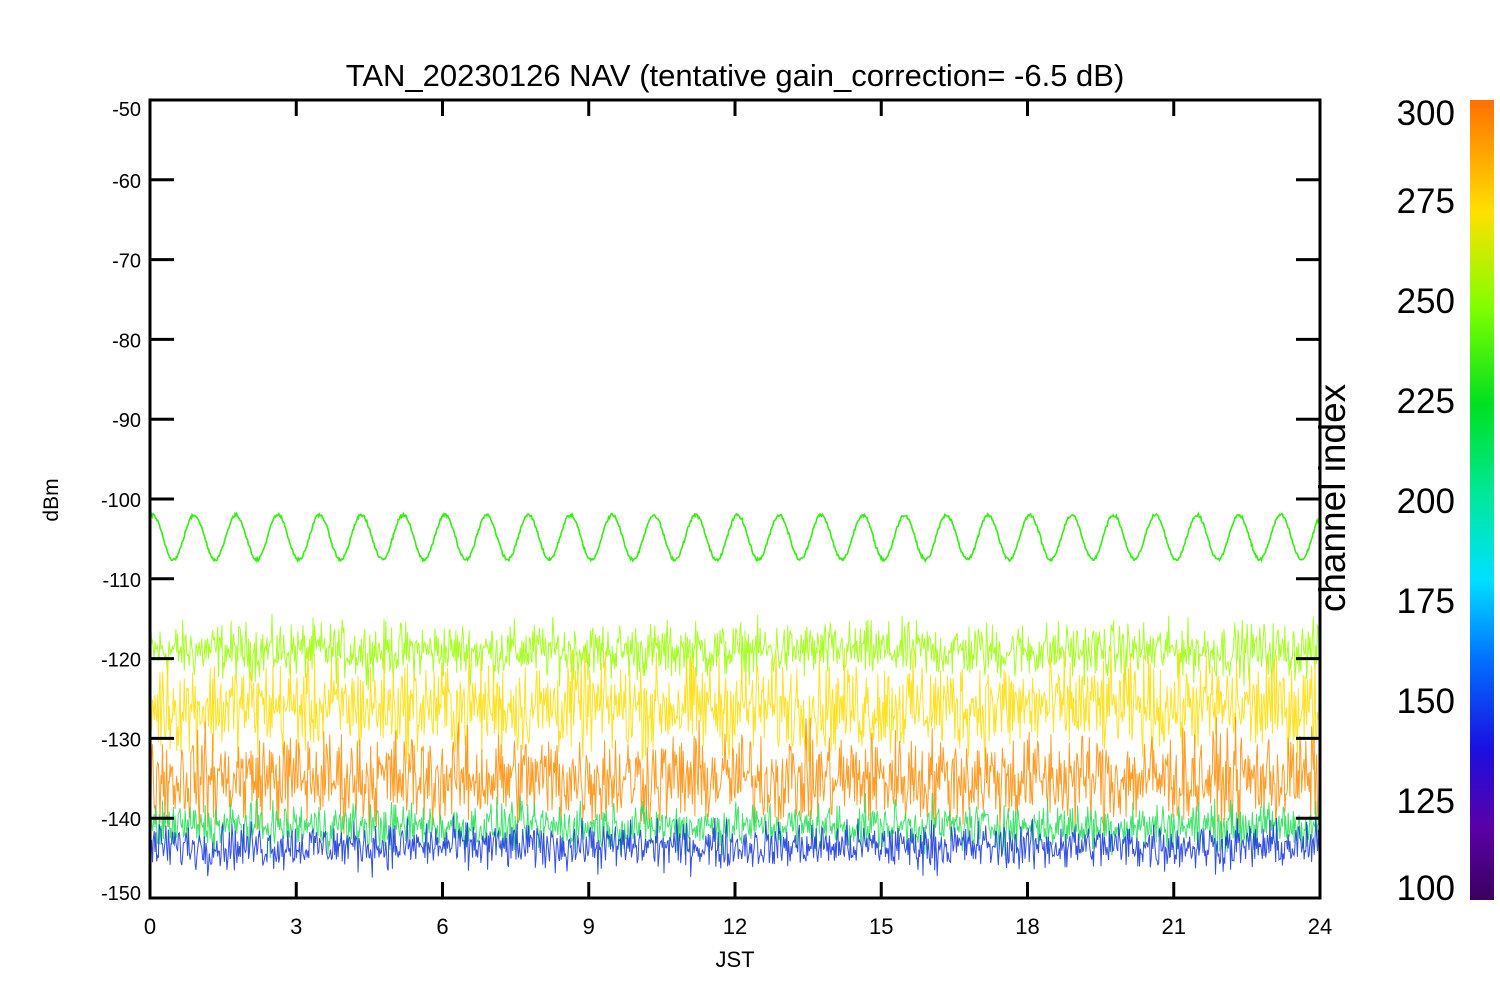 This screenshot has width=1500, height=1000. Describe the element at coordinates (1426, 301) in the screenshot. I see `colorbar-tick-label: 250` at that location.